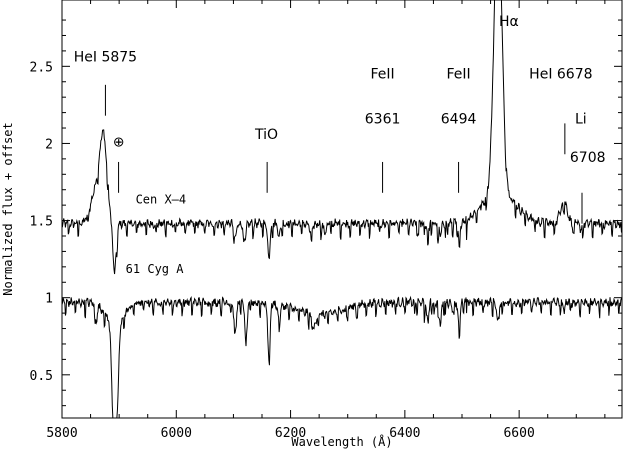 This screenshot has width=623, height=453. I want to click on y-tick-label: 0.5, so click(41, 376).